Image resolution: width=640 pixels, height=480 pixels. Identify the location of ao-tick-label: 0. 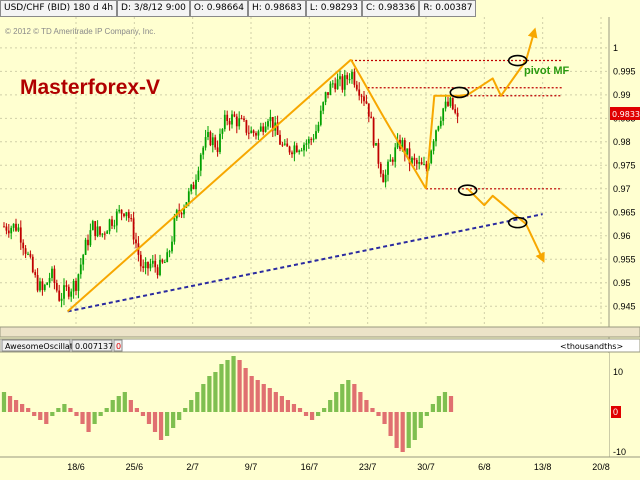
(615, 412).